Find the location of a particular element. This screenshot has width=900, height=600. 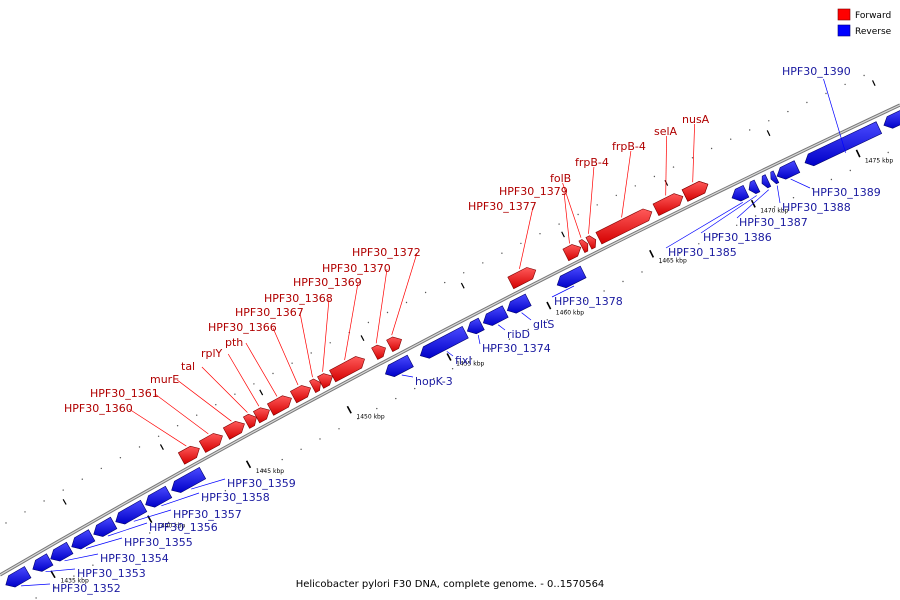

leader-fixi is located at coordinates (450, 354).